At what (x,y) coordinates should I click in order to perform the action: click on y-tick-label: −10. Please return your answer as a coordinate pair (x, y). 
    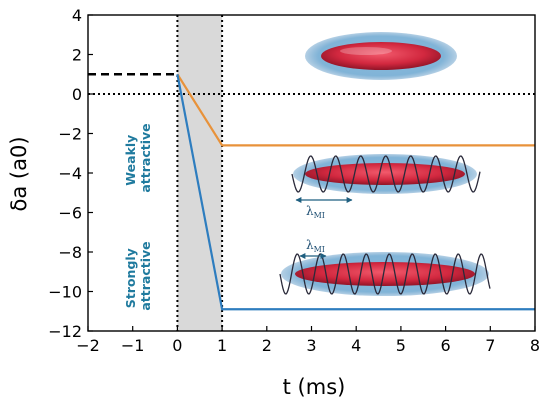
    Looking at the image, I should click on (65, 292).